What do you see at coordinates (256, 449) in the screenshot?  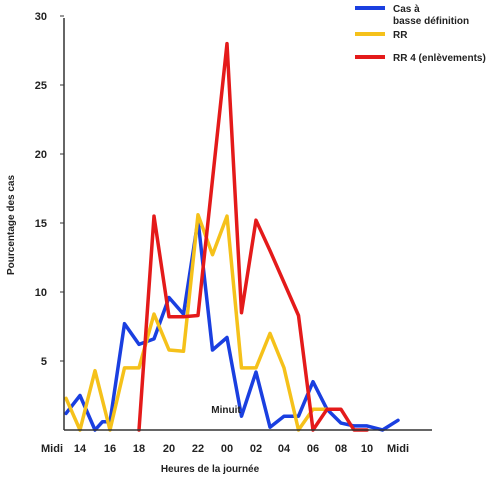 I see `x-tick-label: 02` at bounding box center [256, 449].